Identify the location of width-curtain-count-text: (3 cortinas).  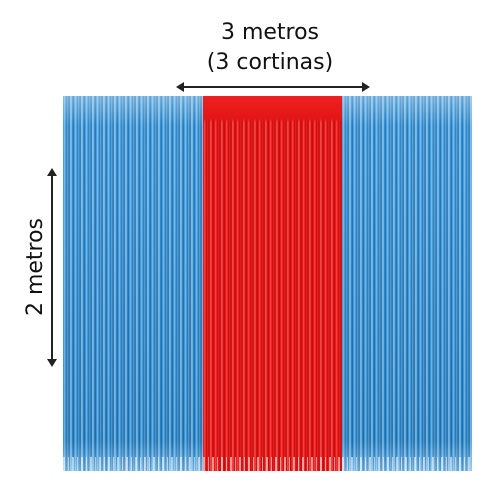
(270, 62).